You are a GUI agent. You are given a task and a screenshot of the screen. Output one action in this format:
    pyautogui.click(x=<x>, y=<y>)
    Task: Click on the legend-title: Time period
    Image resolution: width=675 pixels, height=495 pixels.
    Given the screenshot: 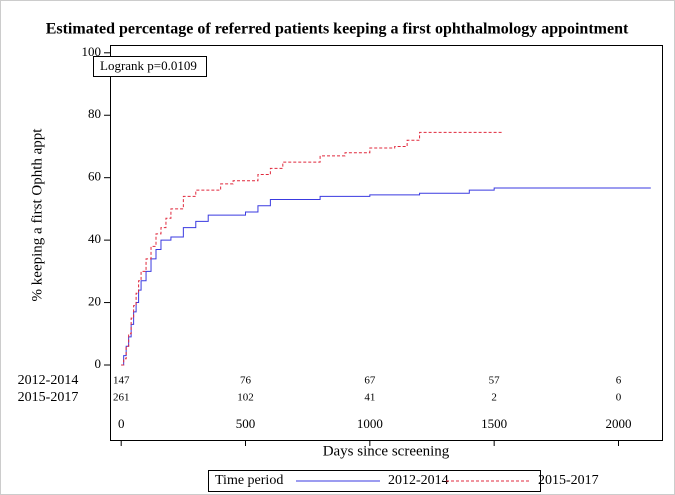 What is the action you would take?
    pyautogui.click(x=249, y=480)
    